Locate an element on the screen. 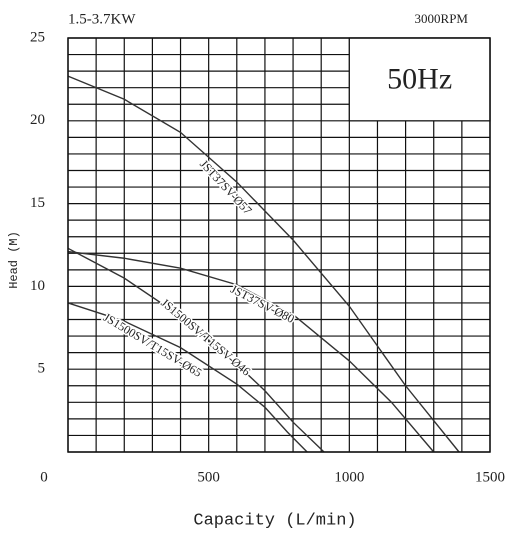  y-tick-label: 15 is located at coordinates (37, 203).